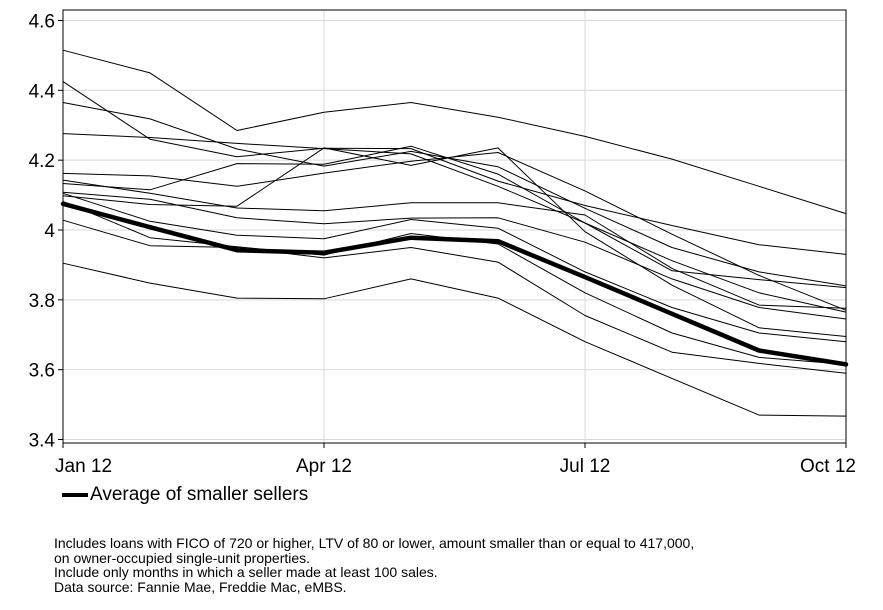 The height and width of the screenshot is (610, 883). Describe the element at coordinates (42, 441) in the screenshot. I see `y-tick-label: 3.4` at that location.